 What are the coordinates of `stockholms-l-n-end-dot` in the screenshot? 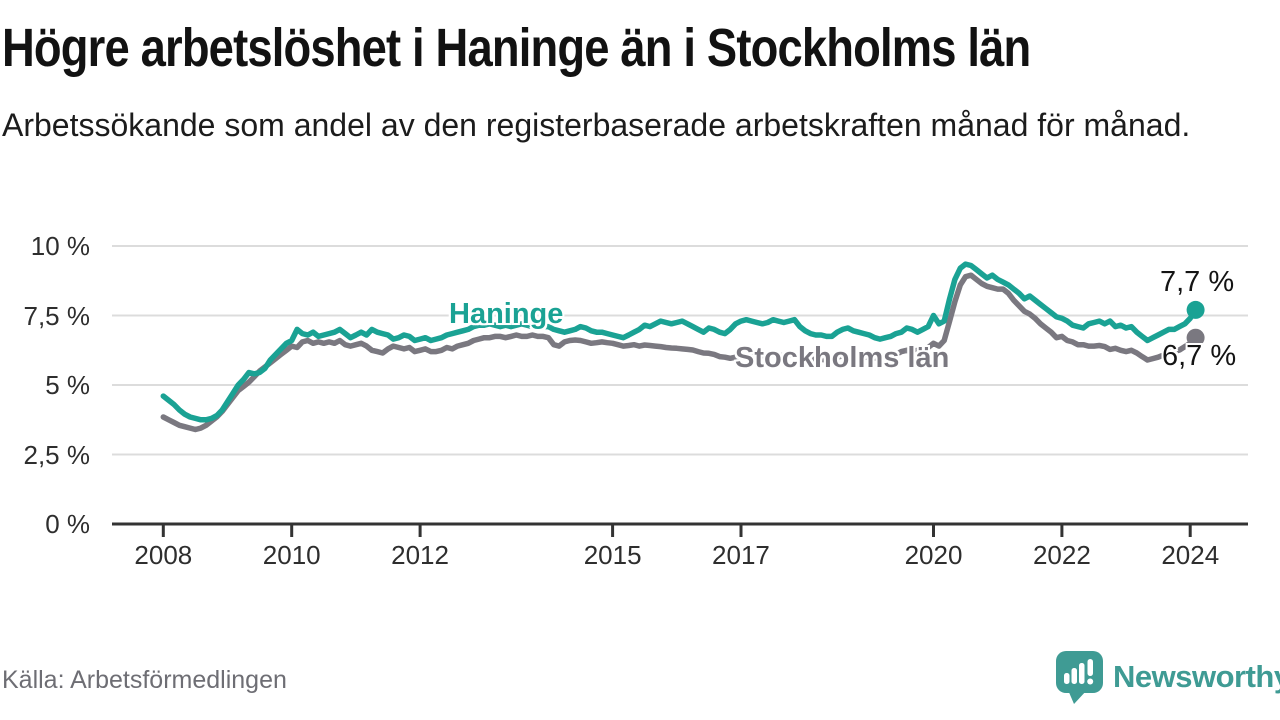 It's located at (1195, 337).